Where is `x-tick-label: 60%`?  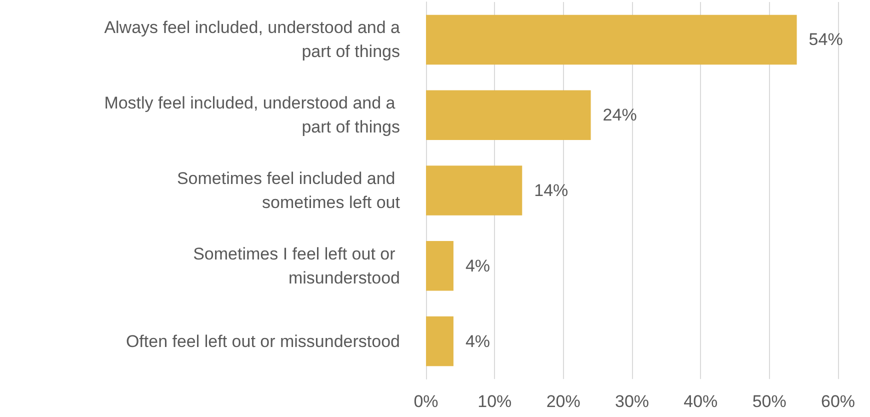
x-tick-label: 60% is located at coordinates (838, 401).